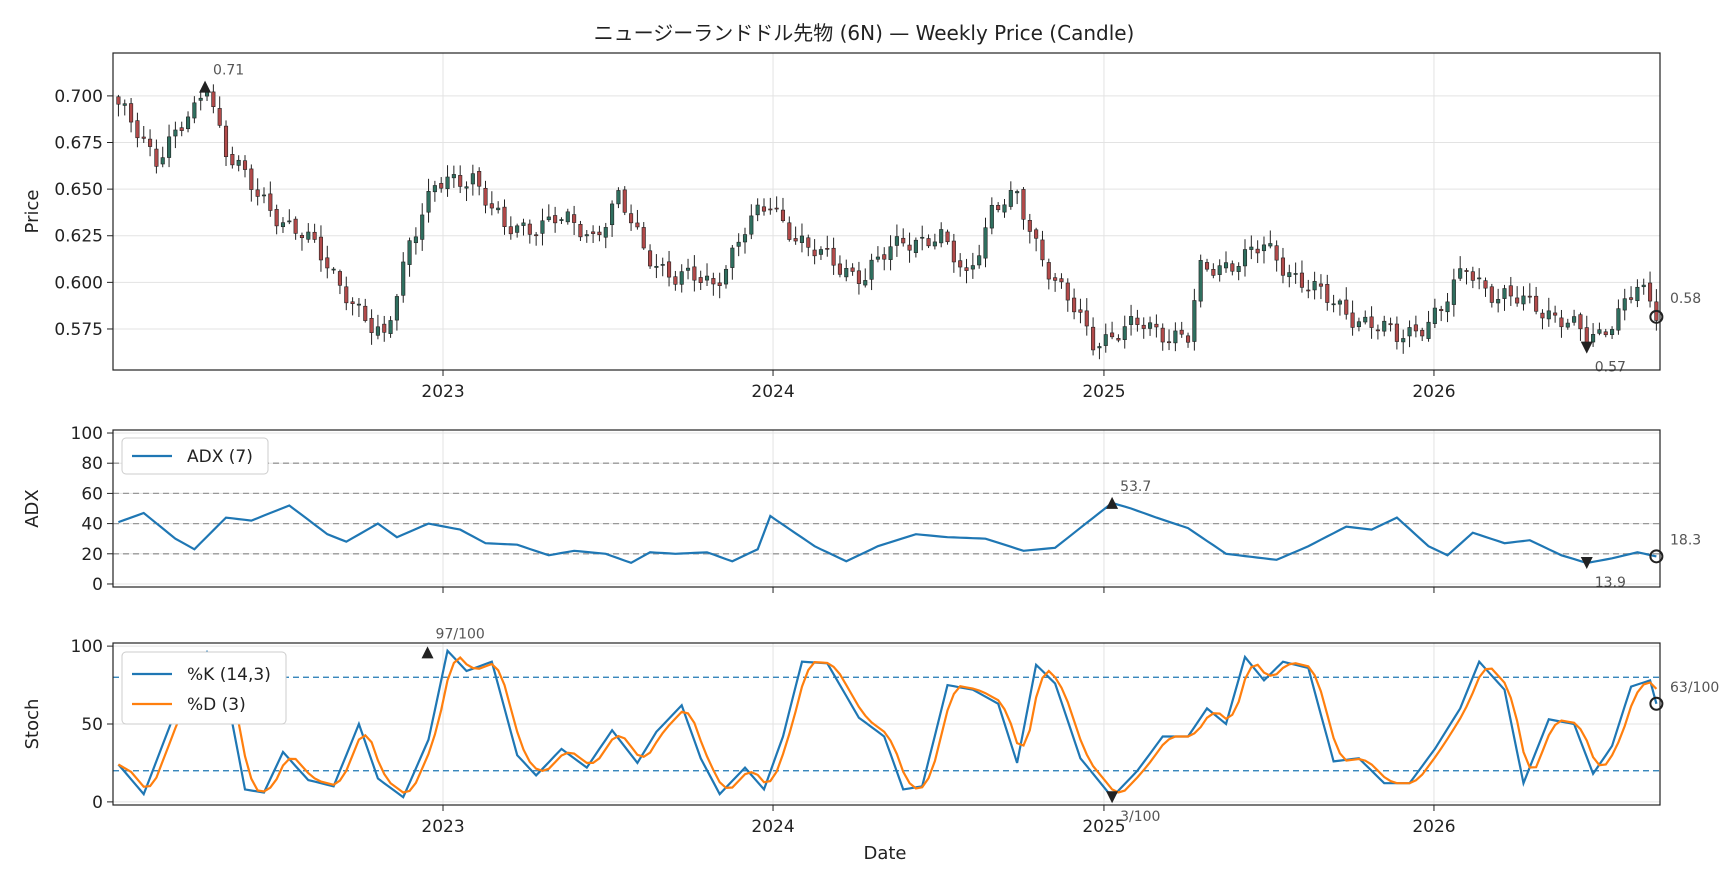  Describe the element at coordinates (772, 392) in the screenshot. I see `x-tick-label: 2024` at that location.